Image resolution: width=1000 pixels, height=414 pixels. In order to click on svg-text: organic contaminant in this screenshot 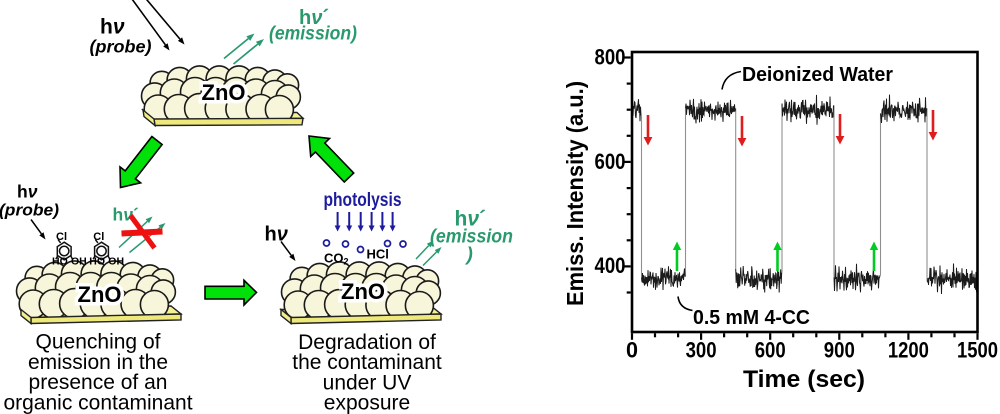, I will do `click(97, 402)`.